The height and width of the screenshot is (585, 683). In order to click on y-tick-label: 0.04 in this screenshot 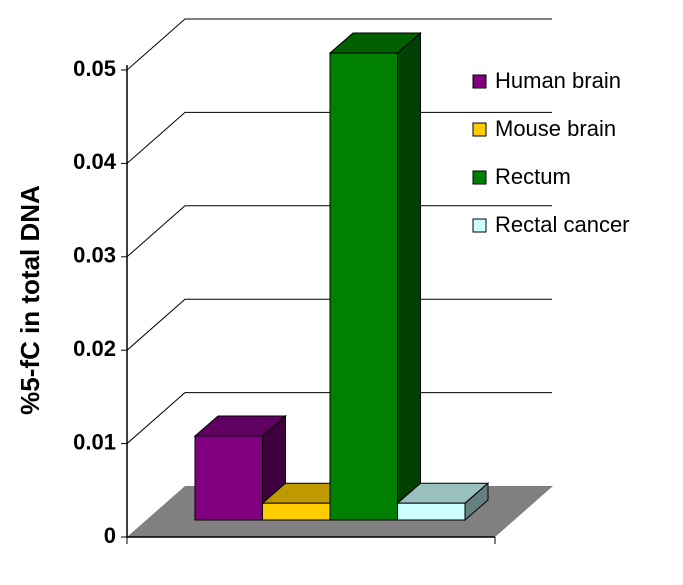, I will do `click(95, 161)`.